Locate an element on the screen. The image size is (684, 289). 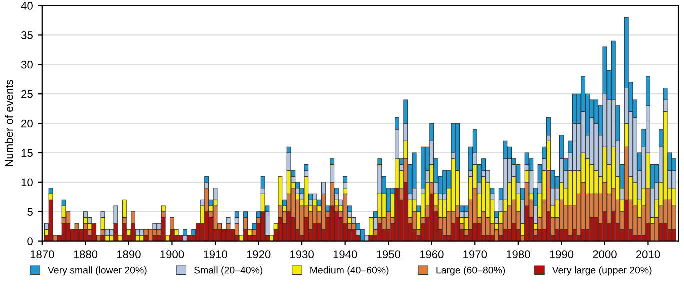
y-tick-label: 0 is located at coordinates (30, 242).